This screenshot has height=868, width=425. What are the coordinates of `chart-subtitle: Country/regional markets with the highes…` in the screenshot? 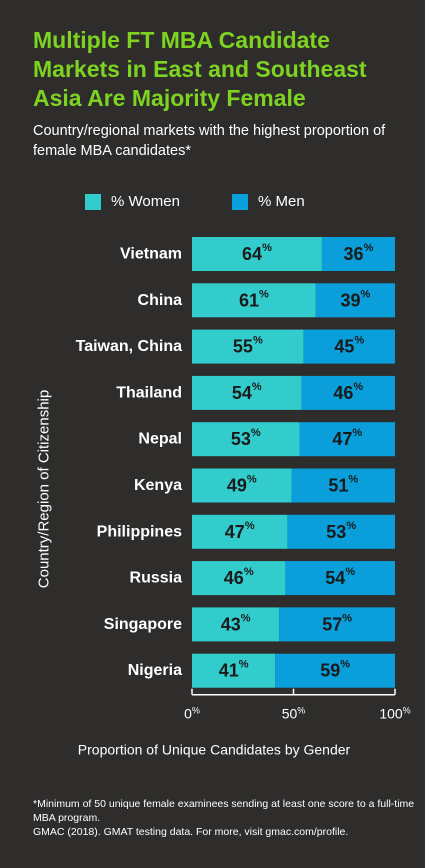 It's located at (209, 141).